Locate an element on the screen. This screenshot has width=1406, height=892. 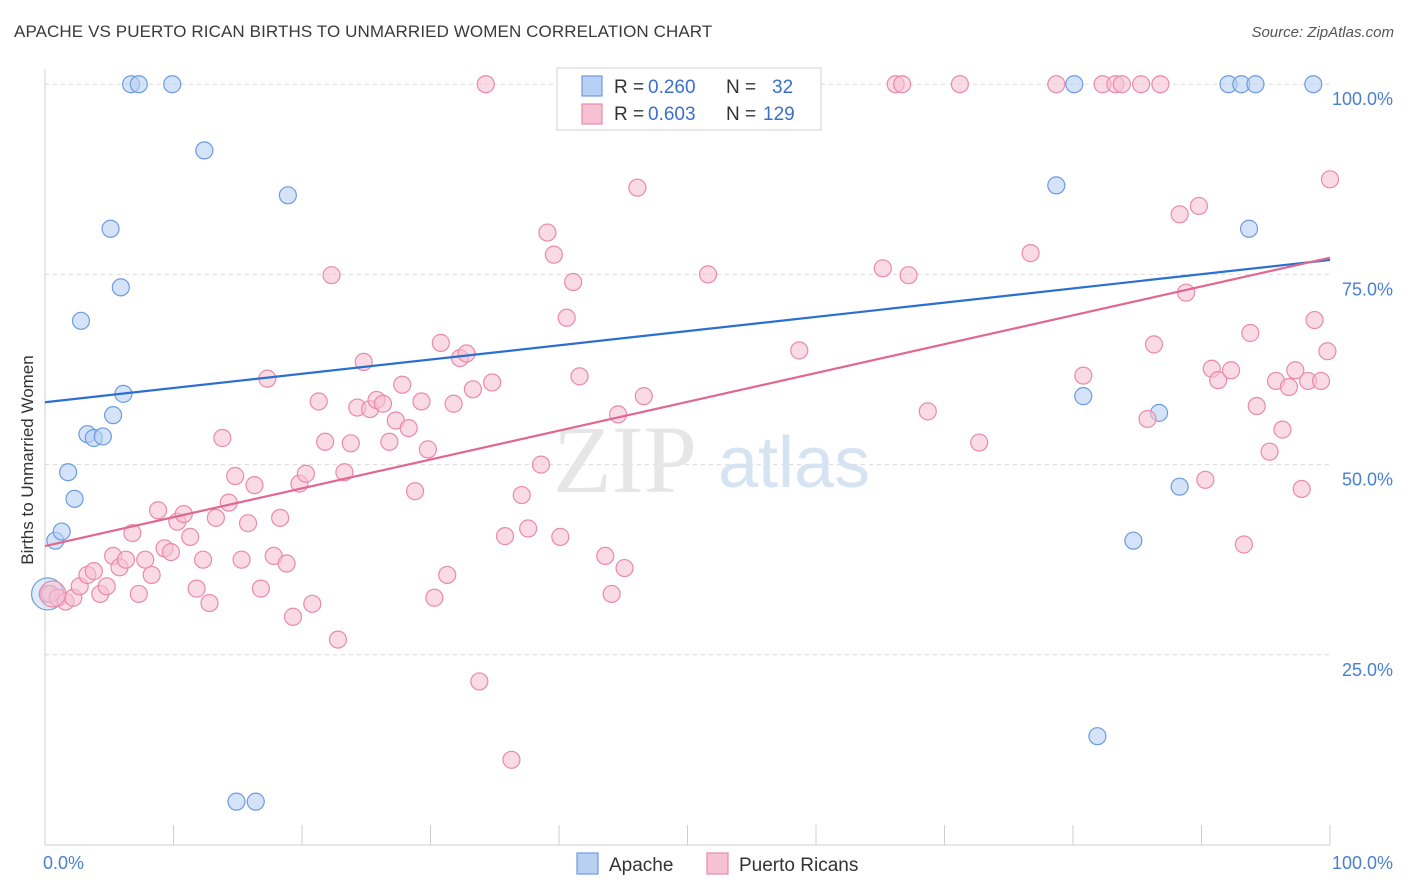
bottom-legend-swatch-apache is located at coordinates (587, 863).